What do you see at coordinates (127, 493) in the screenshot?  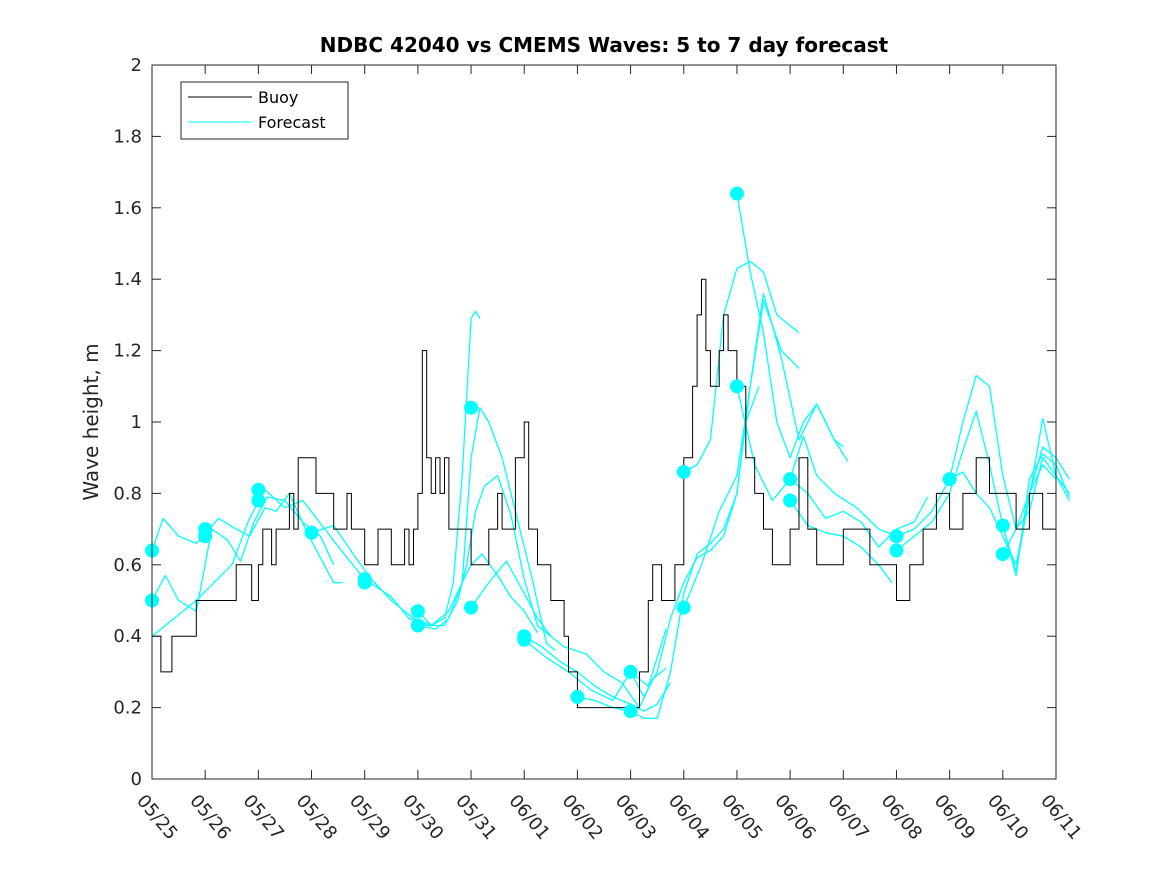 I see `y-tick-label: 0.8` at bounding box center [127, 493].